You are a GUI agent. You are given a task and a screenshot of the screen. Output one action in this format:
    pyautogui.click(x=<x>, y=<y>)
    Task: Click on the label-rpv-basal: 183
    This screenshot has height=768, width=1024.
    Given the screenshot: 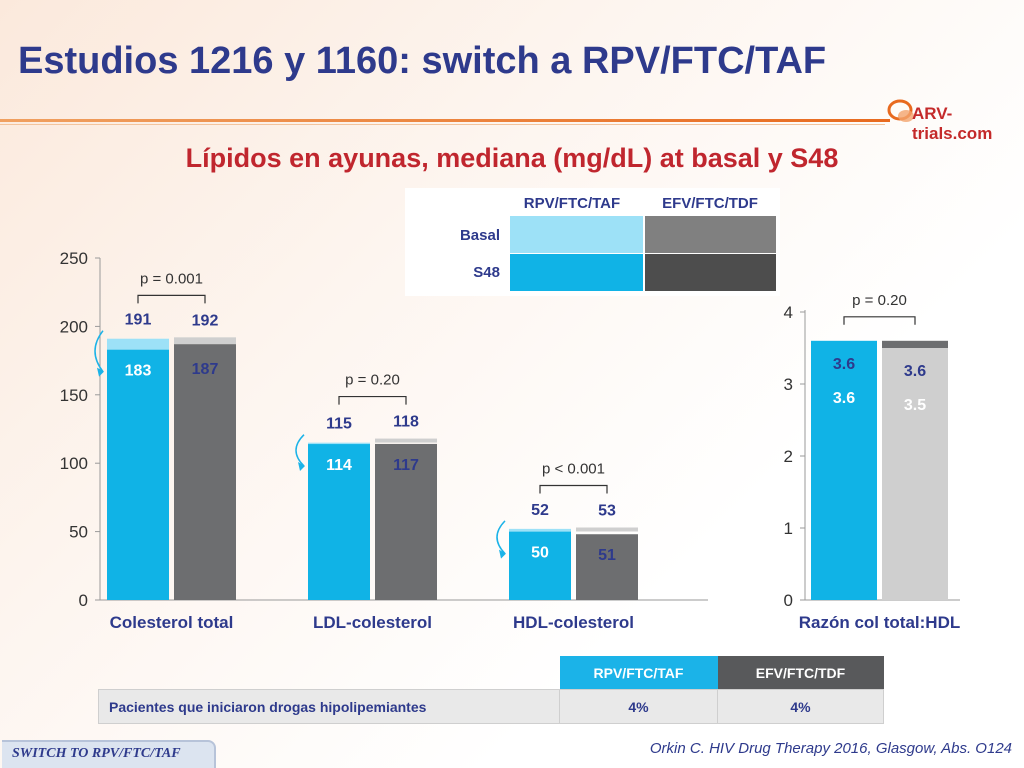 What is the action you would take?
    pyautogui.click(x=138, y=371)
    